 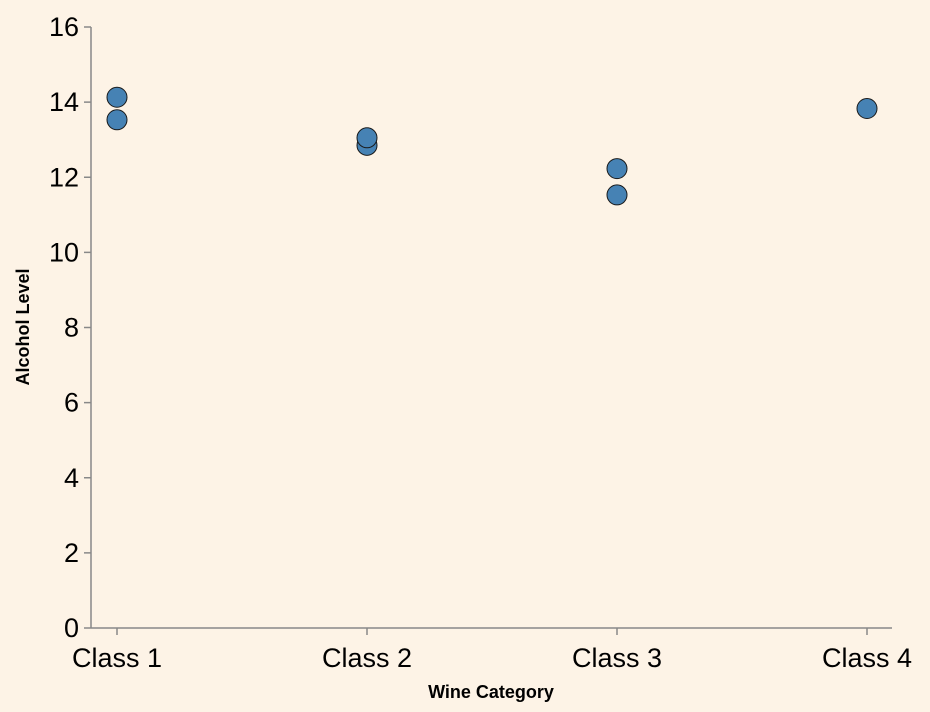 I want to click on y-tick-label: 6, so click(x=71, y=403).